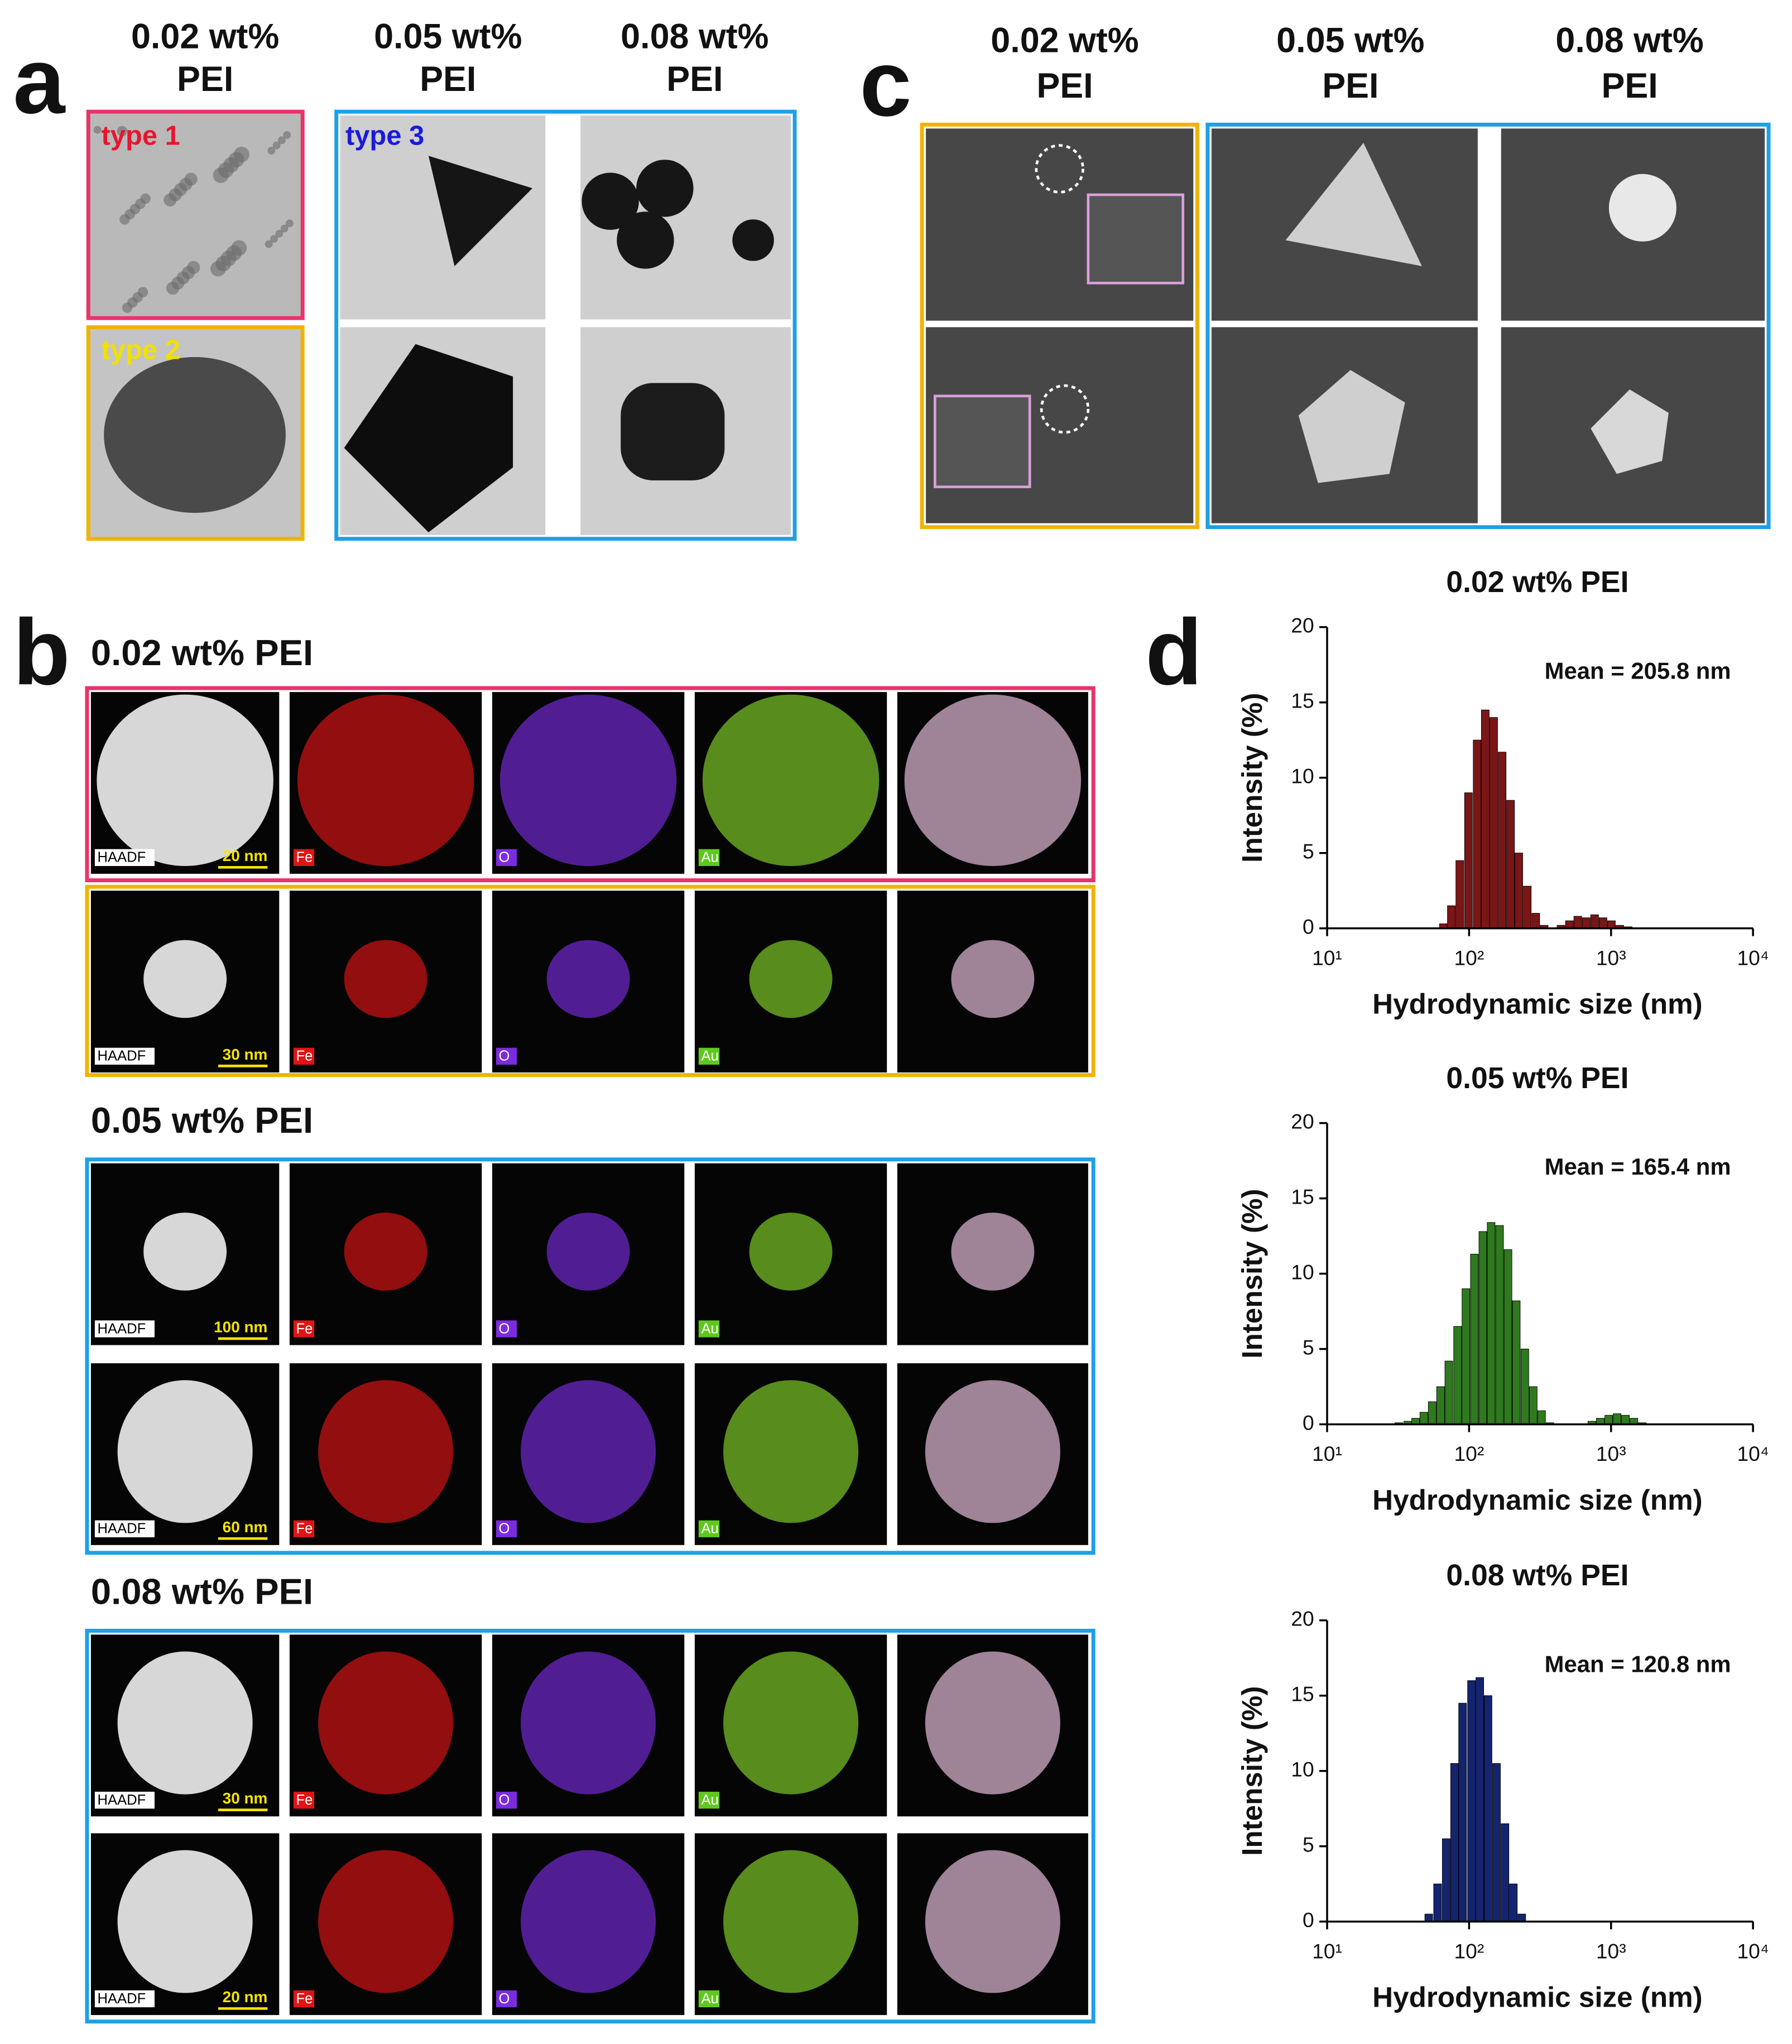  I want to click on panel-label: d, so click(1173, 652).